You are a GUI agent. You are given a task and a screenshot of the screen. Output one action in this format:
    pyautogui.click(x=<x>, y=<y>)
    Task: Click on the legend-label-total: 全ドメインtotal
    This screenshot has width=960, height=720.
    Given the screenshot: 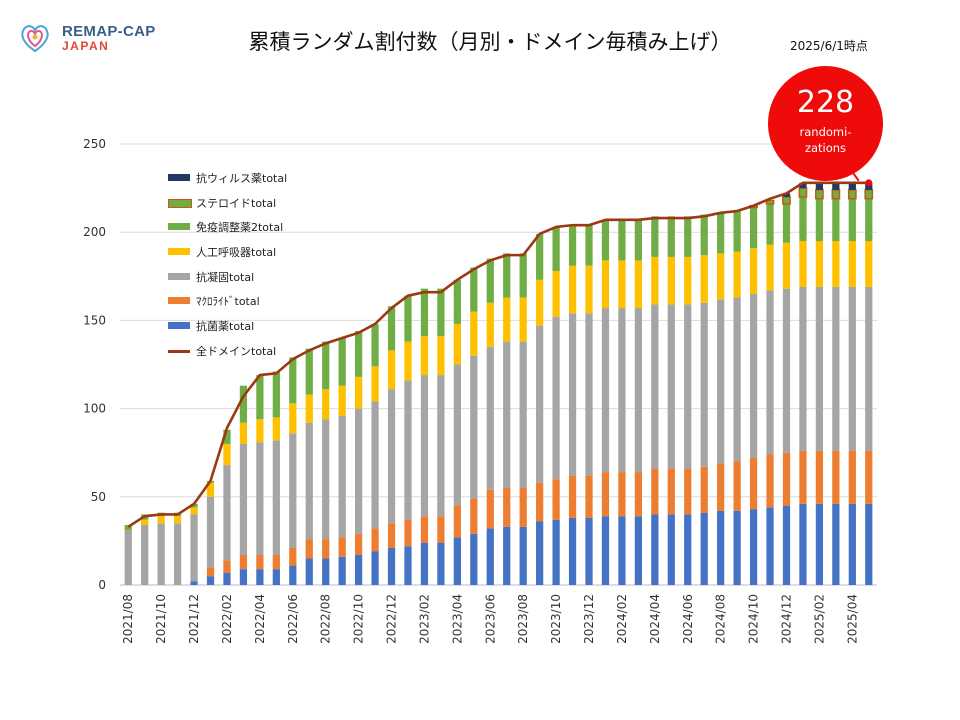 What is the action you would take?
    pyautogui.click(x=236, y=351)
    